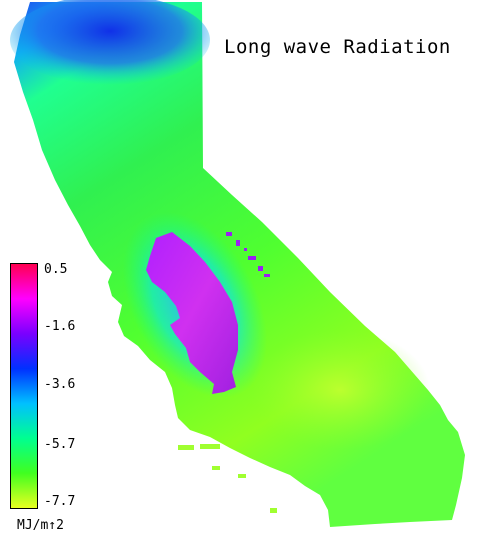  Describe the element at coordinates (248, 254) in the screenshot. I see `sierra-speckles` at that location.